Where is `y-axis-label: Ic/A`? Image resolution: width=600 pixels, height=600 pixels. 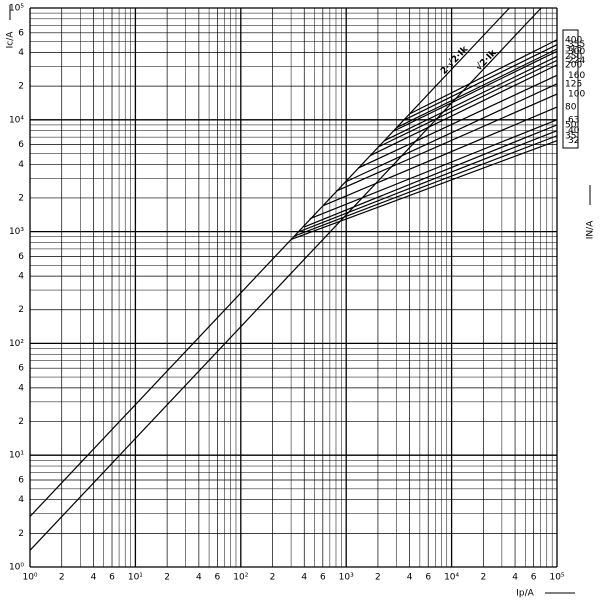
y-axis-label: Ic/A is located at coordinates (11, 40).